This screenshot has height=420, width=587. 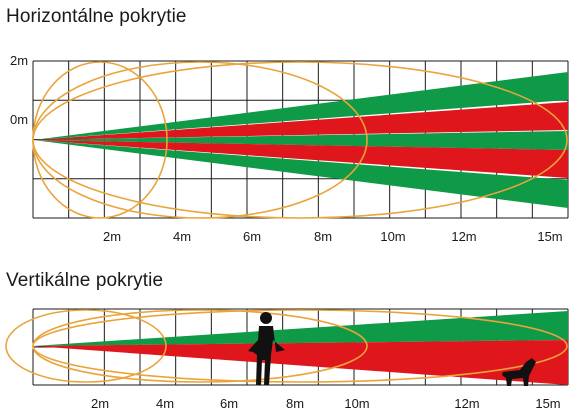 What do you see at coordinates (300, 362) in the screenshot?
I see `beam-red-bottom` at bounding box center [300, 362].